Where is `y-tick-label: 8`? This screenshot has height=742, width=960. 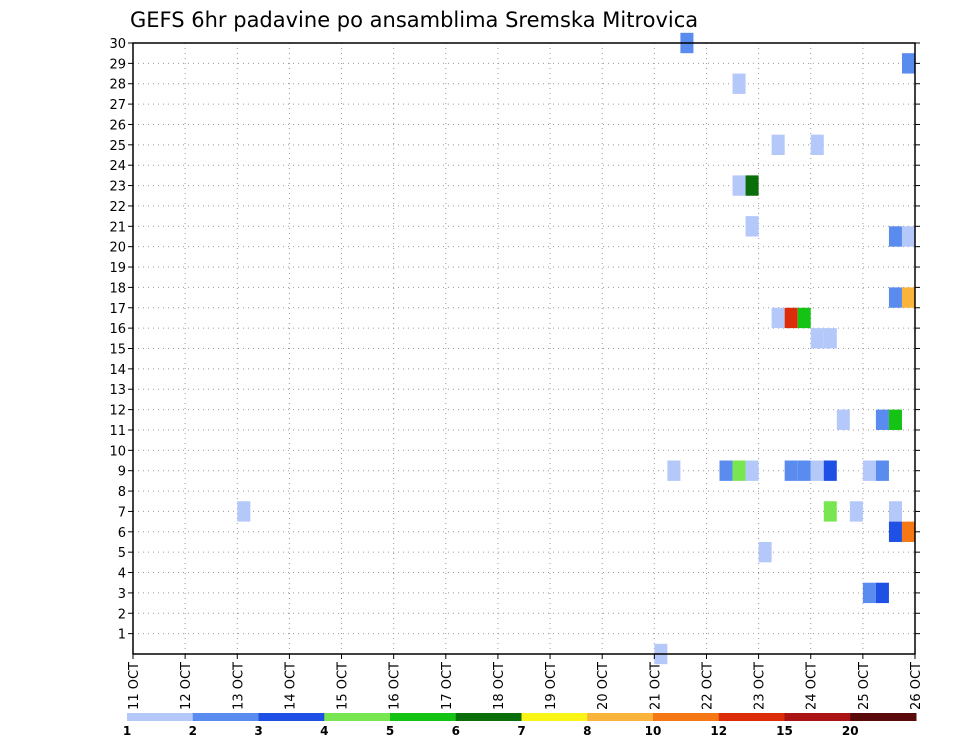
y-tick-label: 8 is located at coordinates (122, 492).